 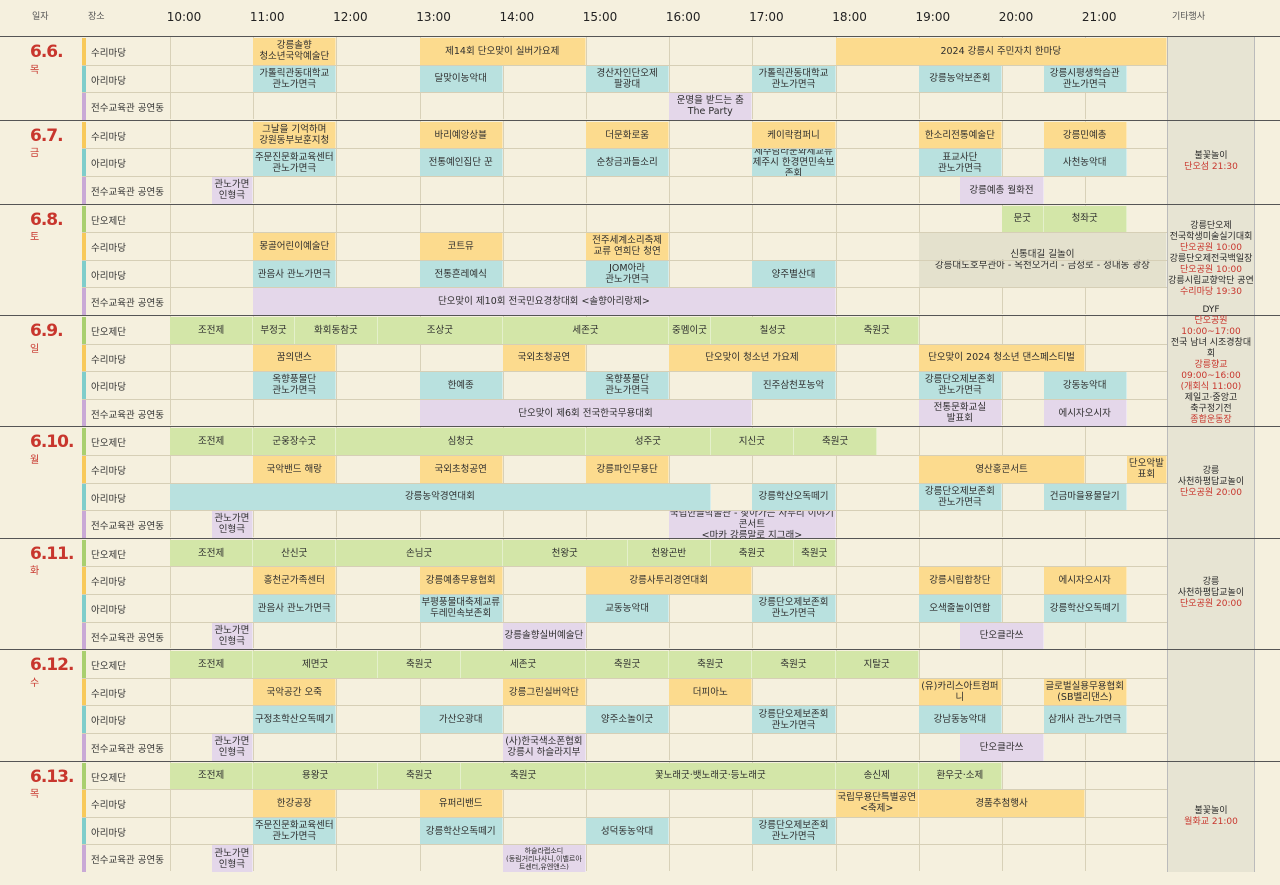 I want to click on event-cell: 손님굿, so click(x=419, y=553).